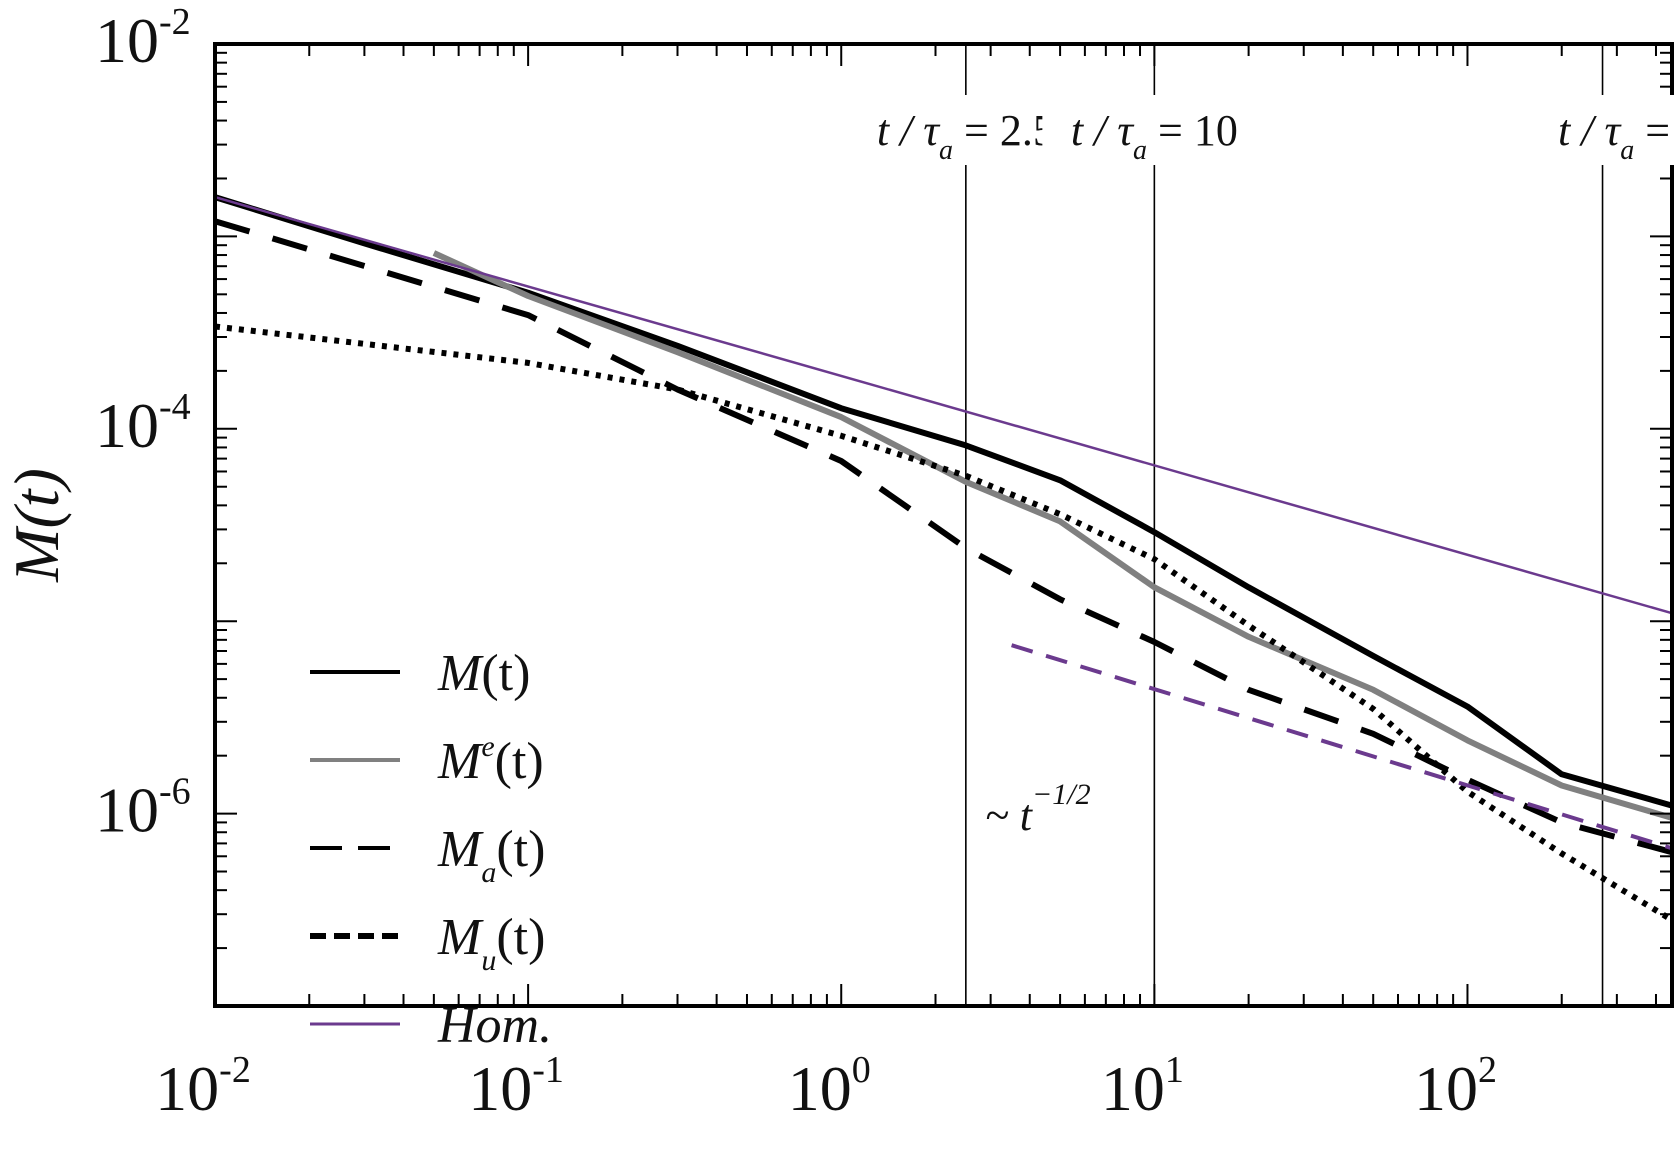 This screenshot has width=1675, height=1153. What do you see at coordinates (966, 136) in the screenshot?
I see `vline-label: t / τa = 2.5` at bounding box center [966, 136].